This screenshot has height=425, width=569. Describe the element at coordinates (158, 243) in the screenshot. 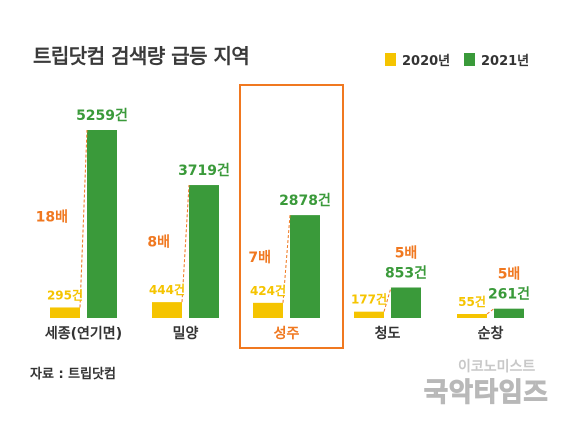

I see `multiplier-밀양: 8배` at that location.